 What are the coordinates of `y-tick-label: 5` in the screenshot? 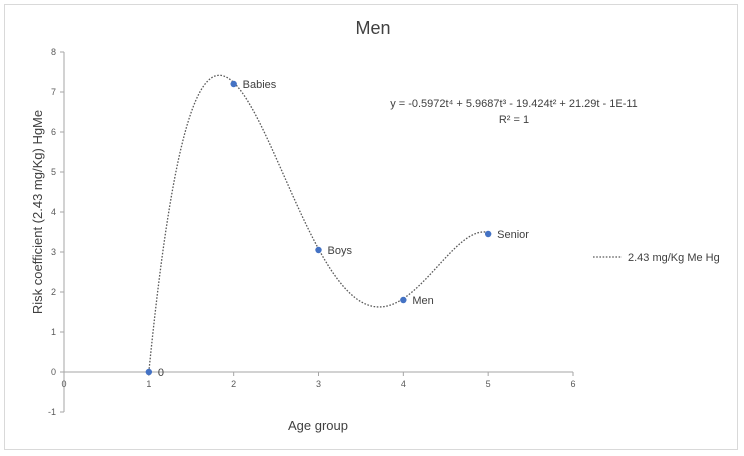 It's located at (53, 172).